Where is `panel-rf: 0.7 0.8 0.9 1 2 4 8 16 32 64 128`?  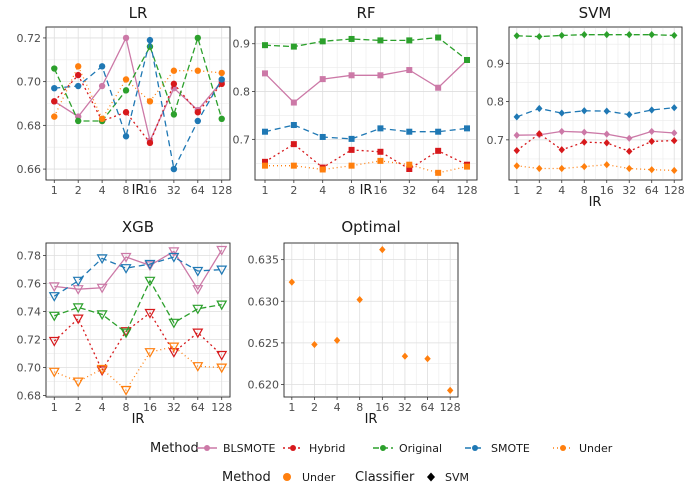
panel-rf: 0.7 0.8 0.9 1 2 4 8 16 32 64 128 is located at coordinates (355, 111).